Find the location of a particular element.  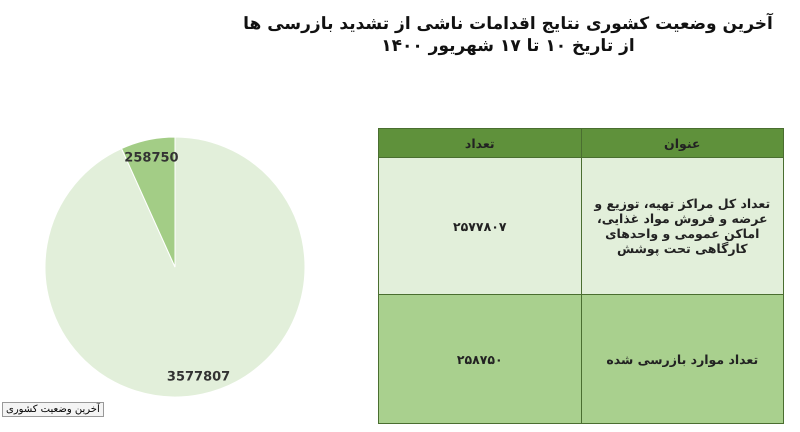

text: آخرین وضعیت کشوری is located at coordinates (53, 409).